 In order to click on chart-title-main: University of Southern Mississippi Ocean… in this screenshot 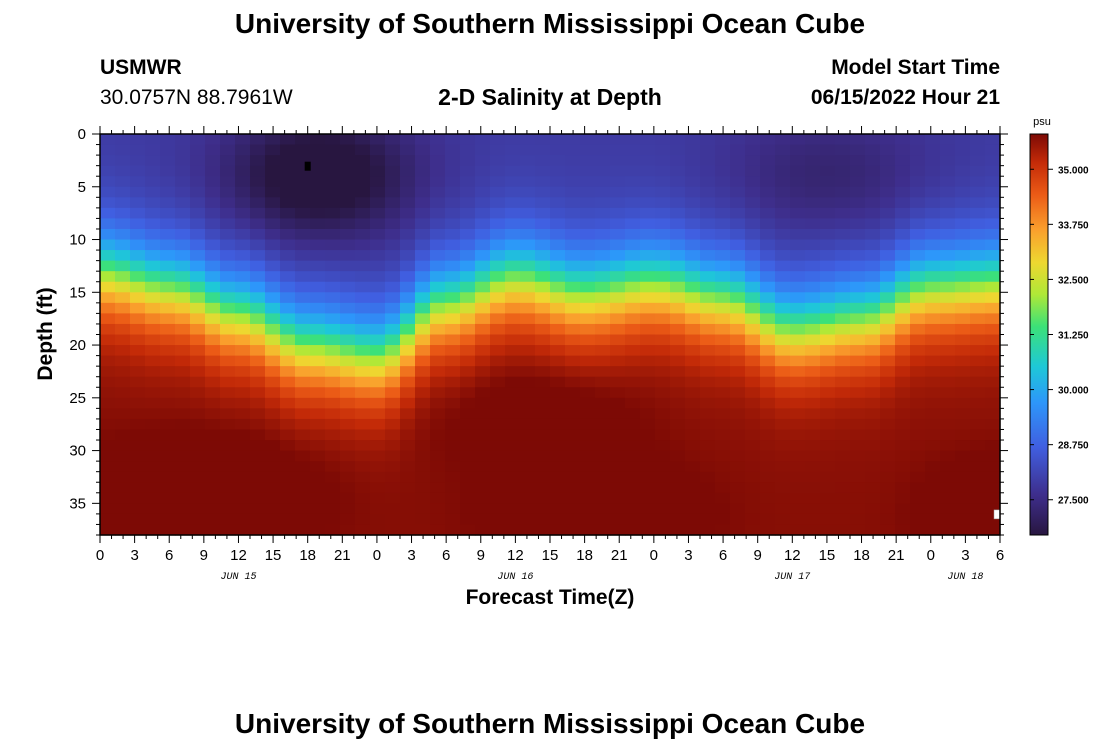, I will do `click(550, 23)`.